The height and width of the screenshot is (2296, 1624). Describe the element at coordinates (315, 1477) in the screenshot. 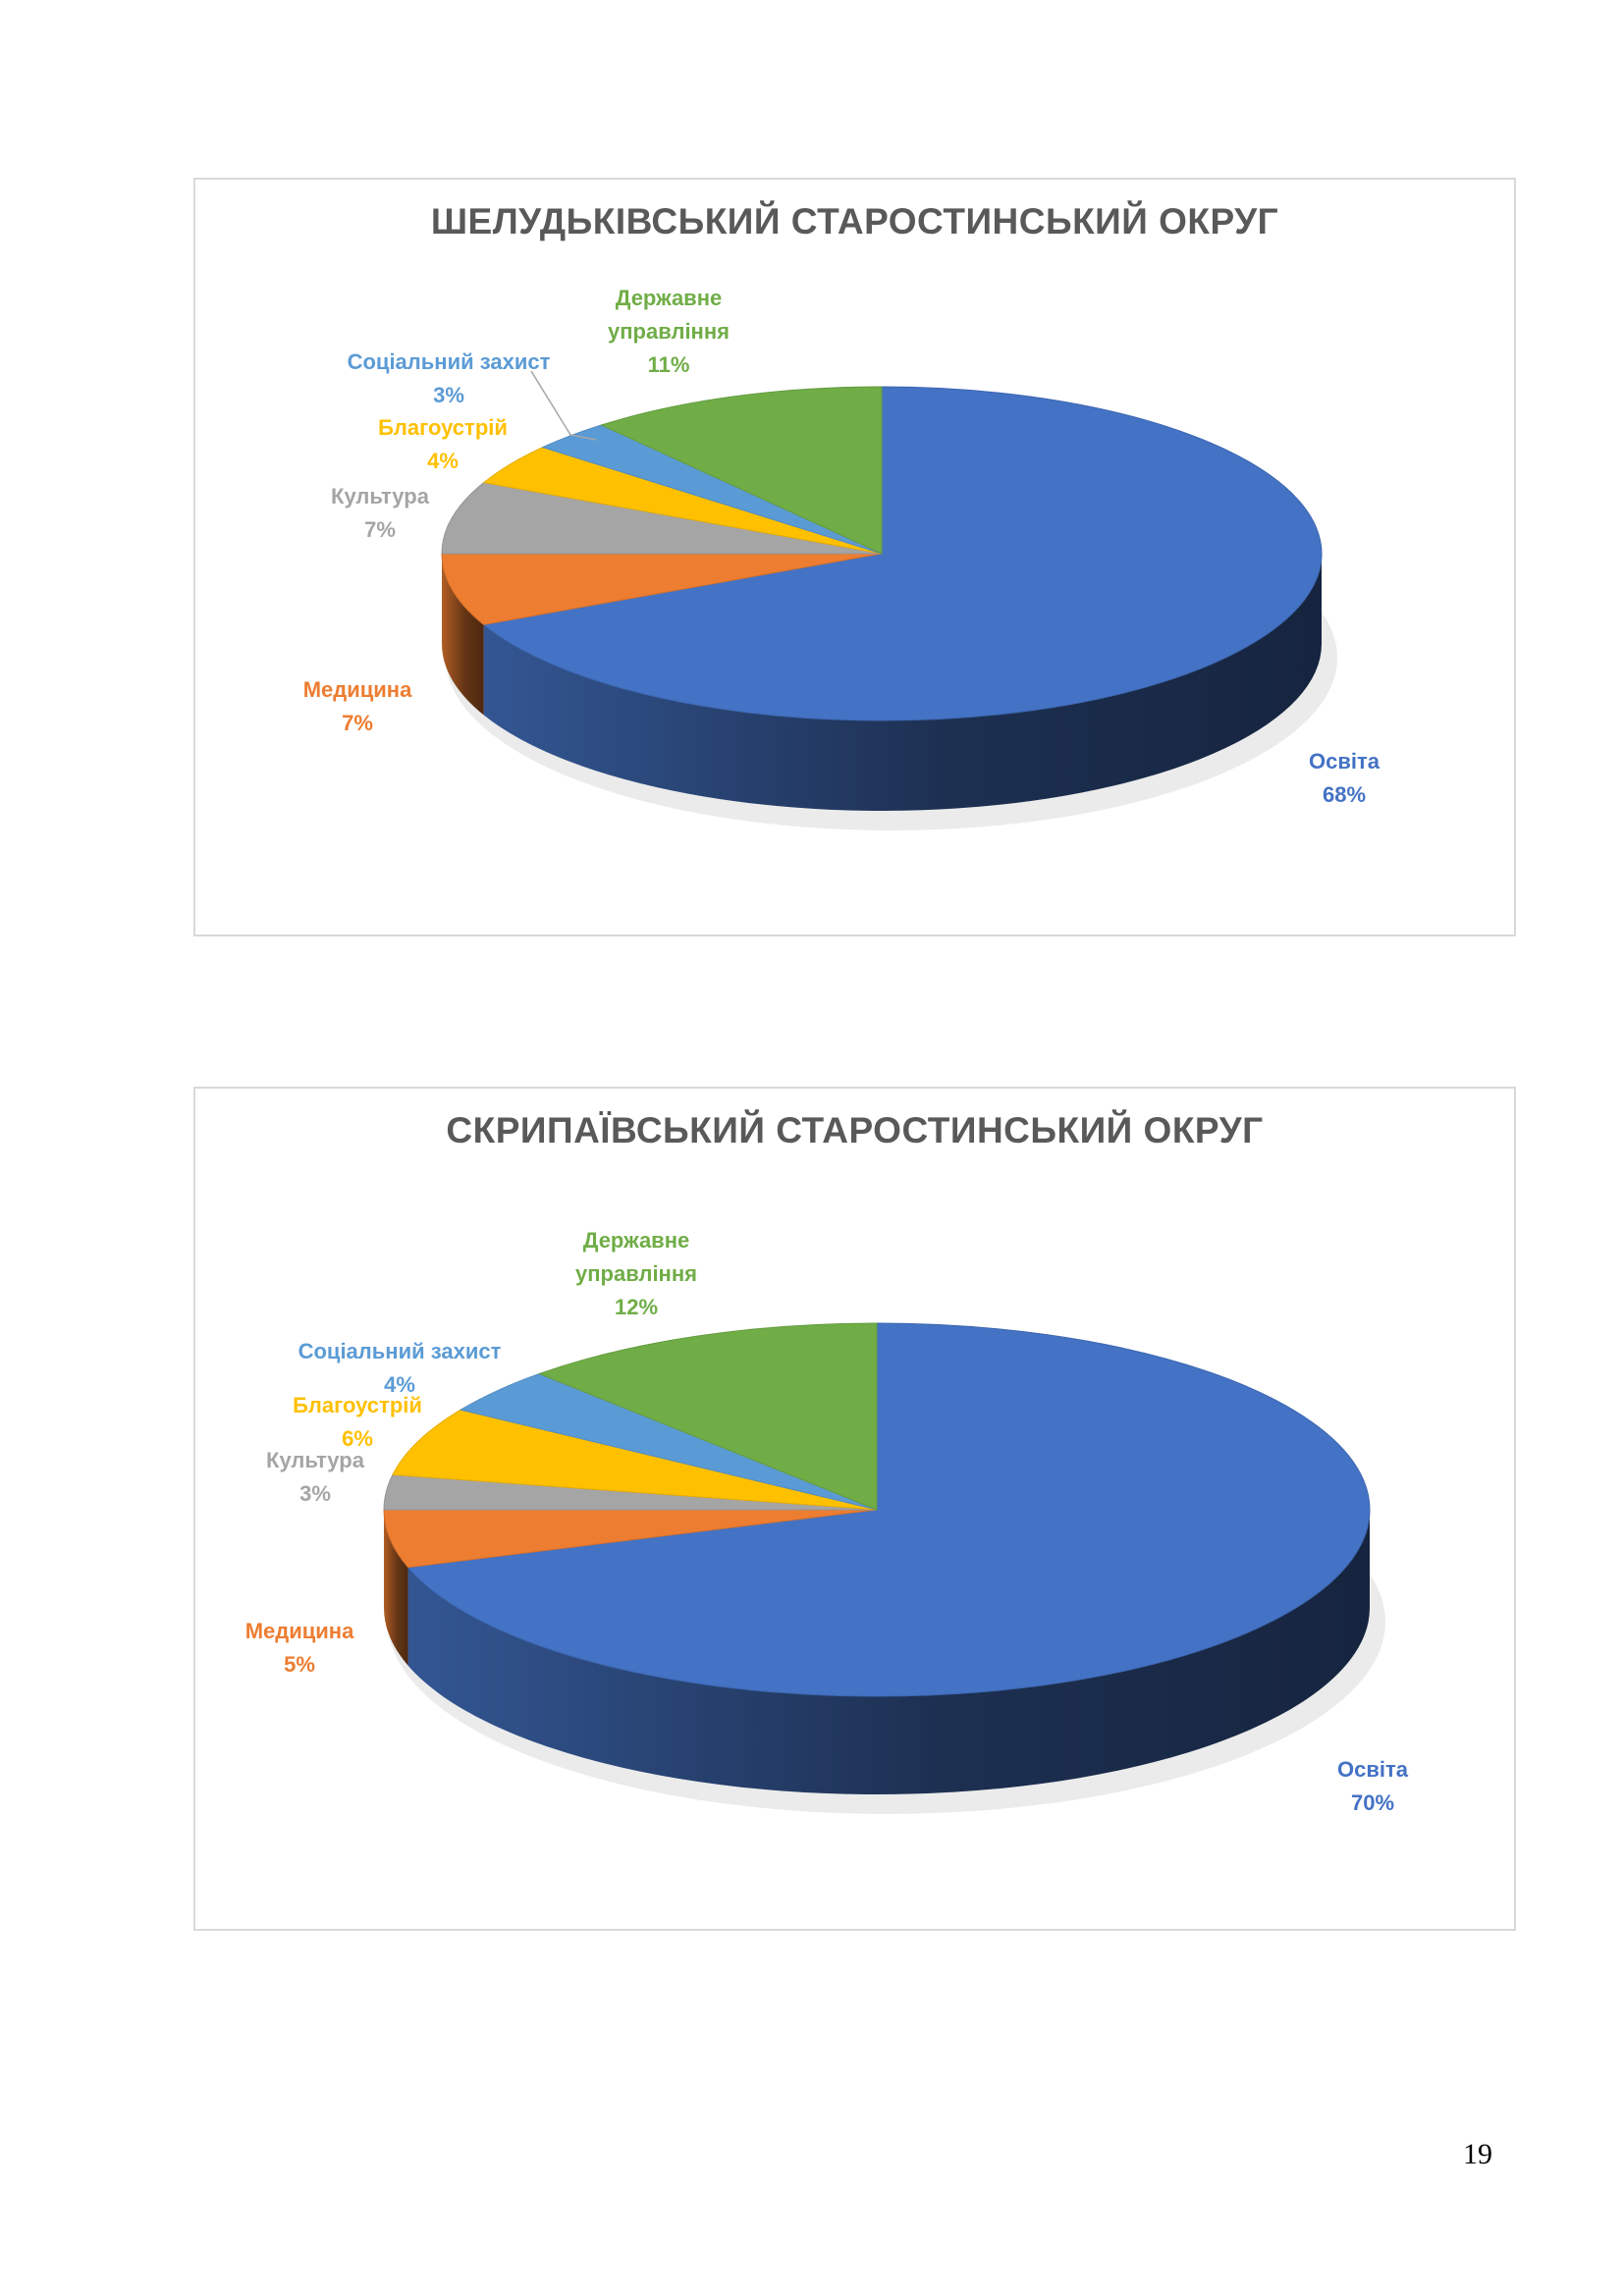

I see `pie-label-2: Культура 3%` at that location.